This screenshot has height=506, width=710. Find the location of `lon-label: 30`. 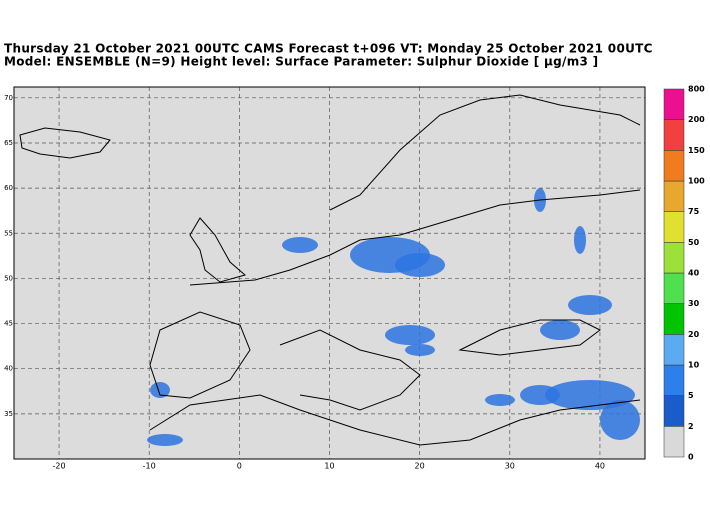

lon-label: 30 is located at coordinates (510, 466).